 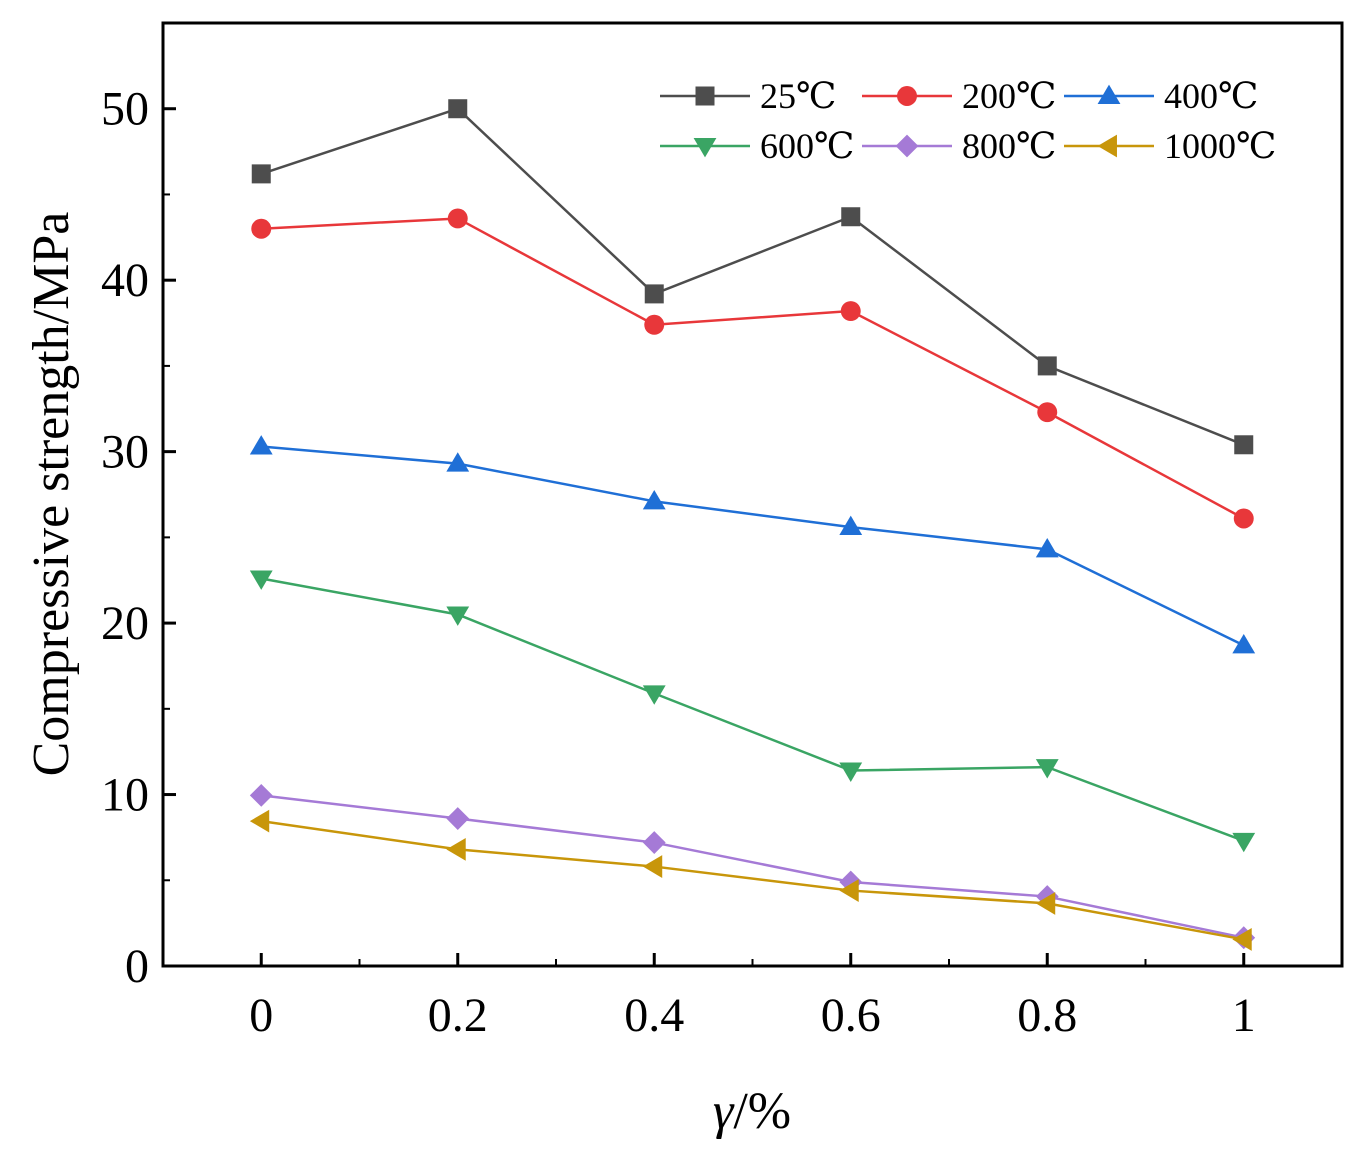 I want to click on legend-label: 25℃, so click(x=798, y=96).